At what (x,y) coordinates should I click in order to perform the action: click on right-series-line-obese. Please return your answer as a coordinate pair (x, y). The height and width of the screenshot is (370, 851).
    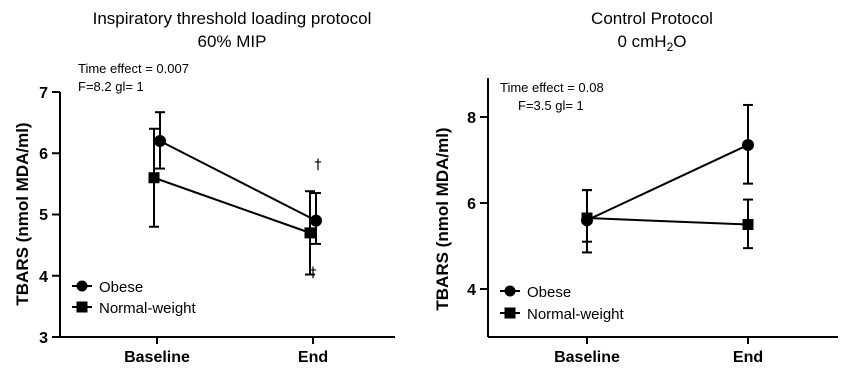
    Looking at the image, I should click on (667, 183).